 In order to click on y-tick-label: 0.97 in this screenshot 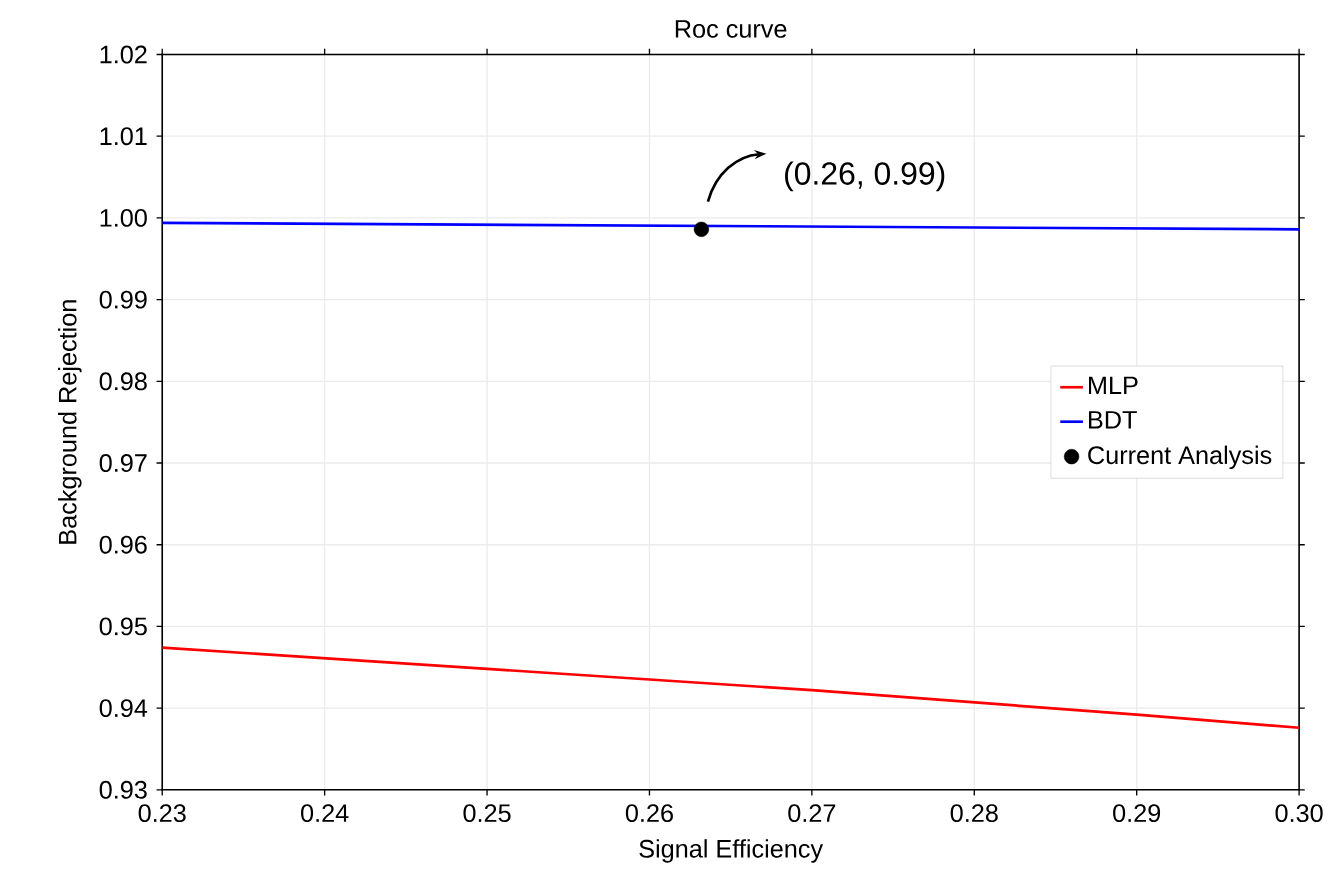, I will do `click(123, 462)`.